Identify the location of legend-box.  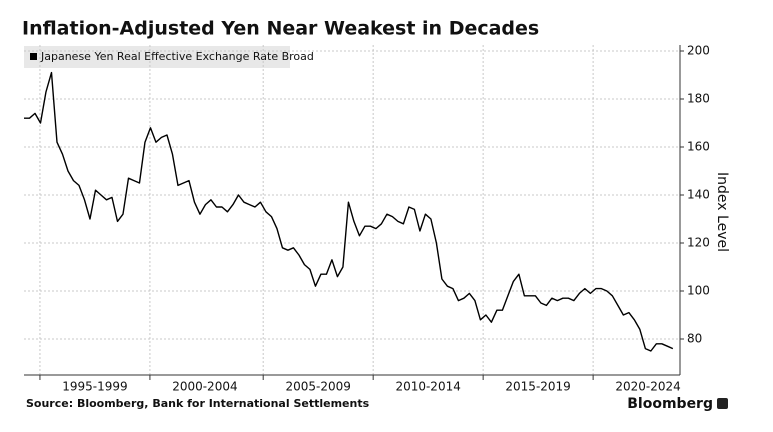
(157, 57).